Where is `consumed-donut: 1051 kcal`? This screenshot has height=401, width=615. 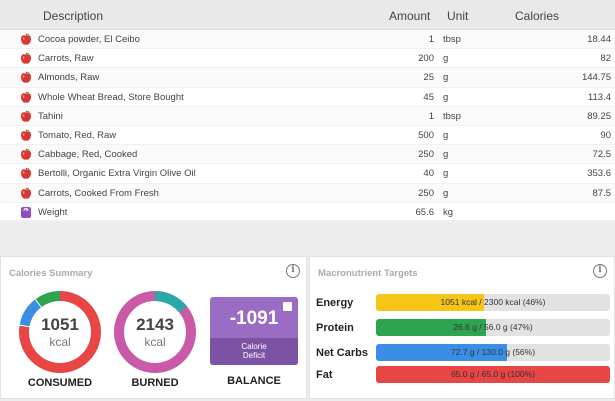 consumed-donut: 1051 kcal is located at coordinates (60, 332).